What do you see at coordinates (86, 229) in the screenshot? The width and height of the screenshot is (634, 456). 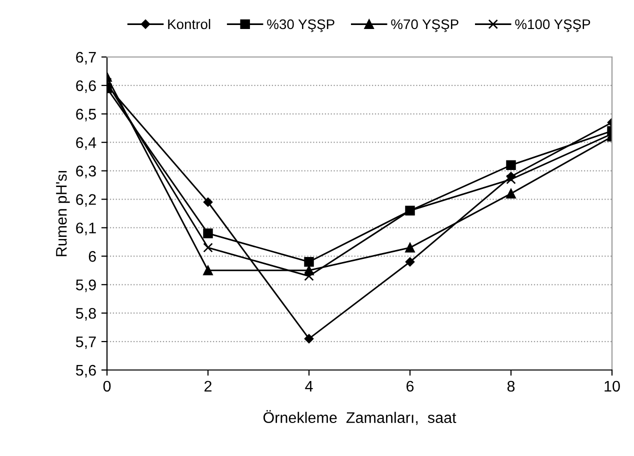 I see `y-tick-label: 6,1` at bounding box center [86, 229].